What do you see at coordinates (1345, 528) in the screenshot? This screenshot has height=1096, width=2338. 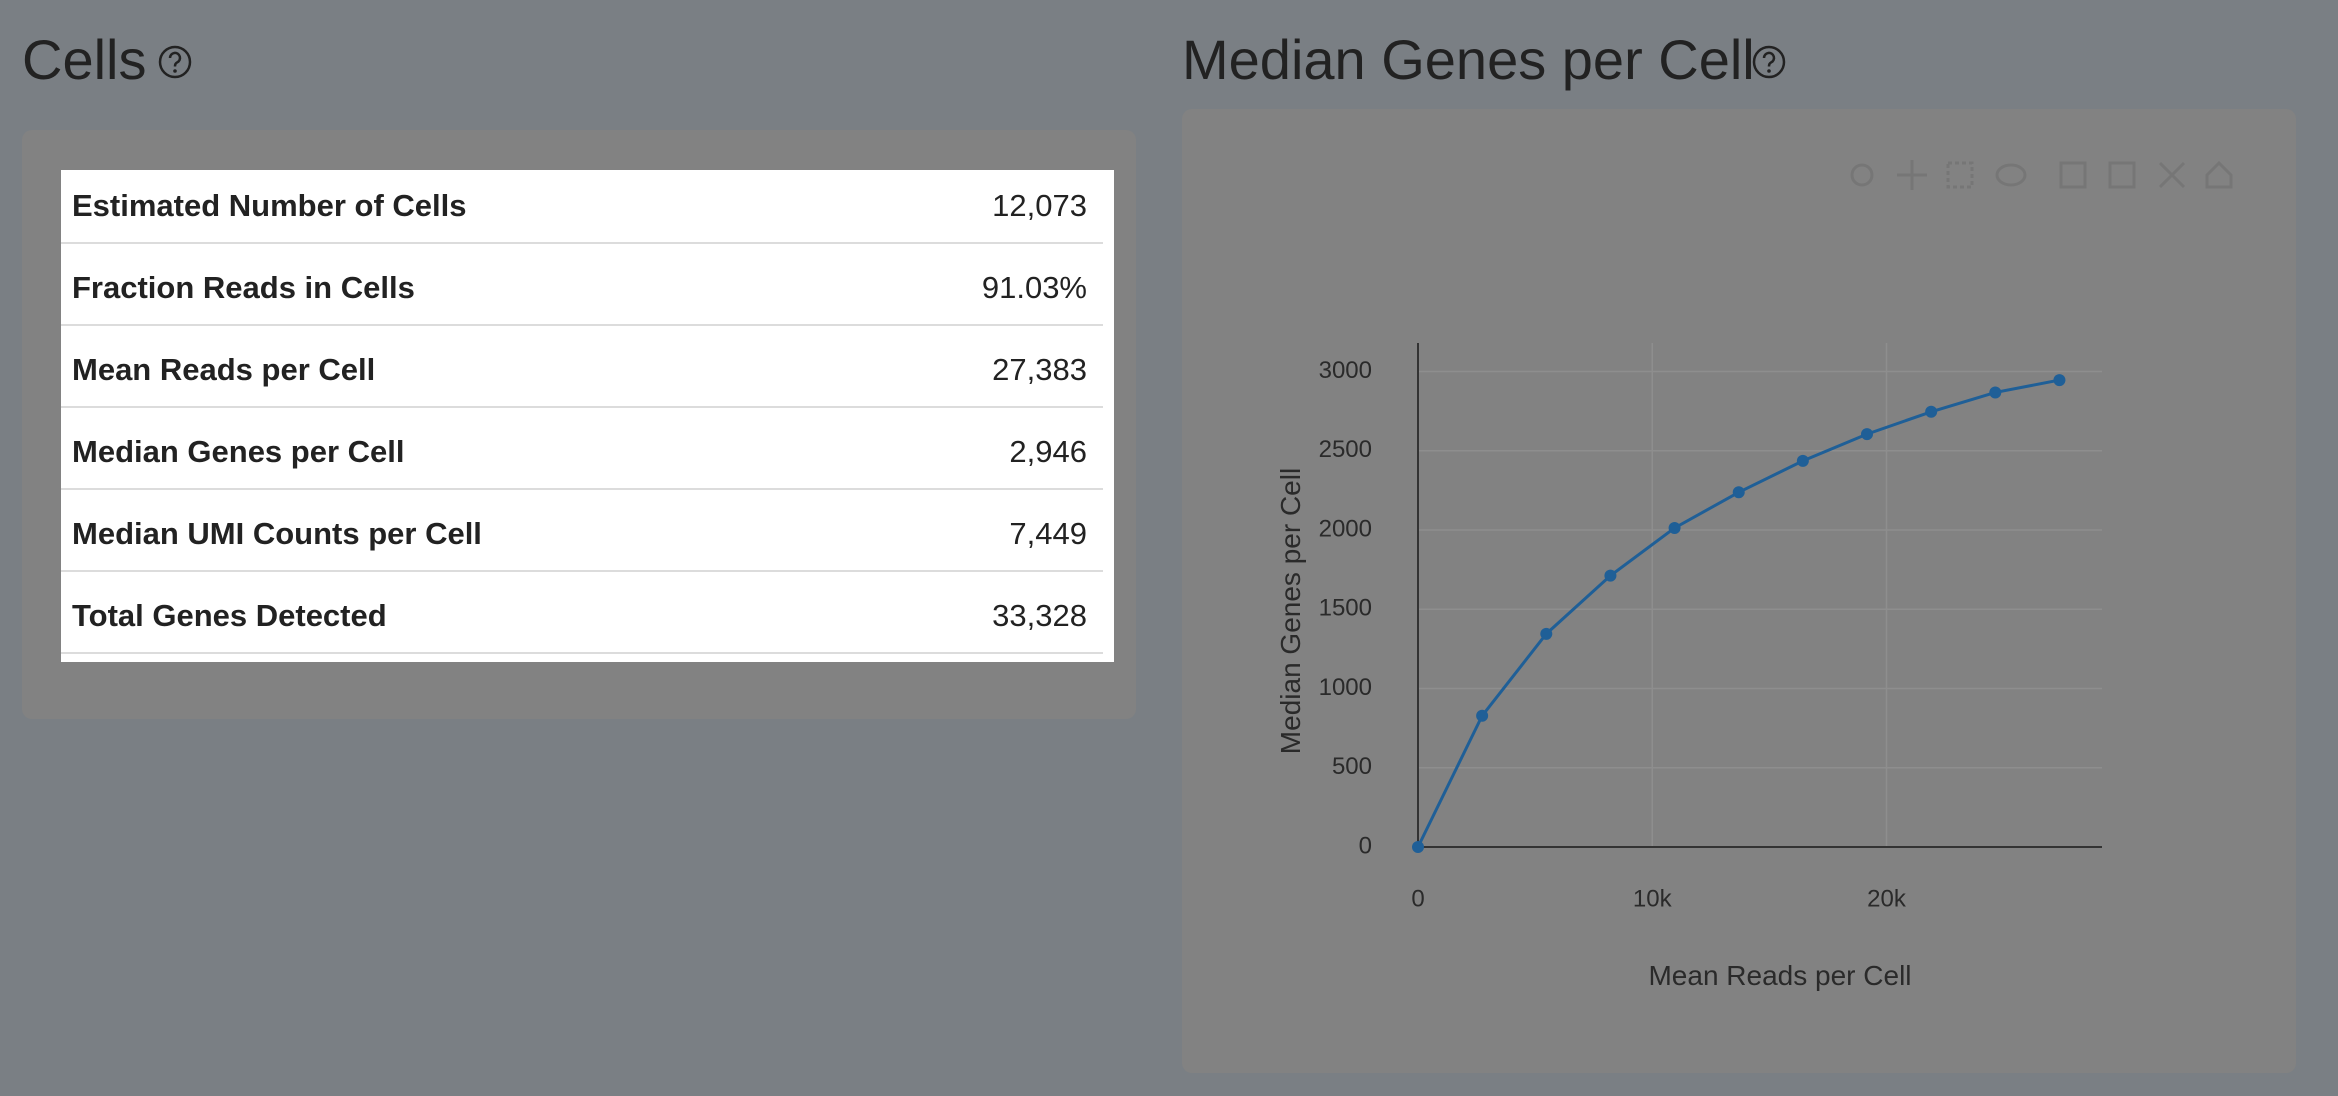 I see `y-tick-label: 2000` at bounding box center [1345, 528].